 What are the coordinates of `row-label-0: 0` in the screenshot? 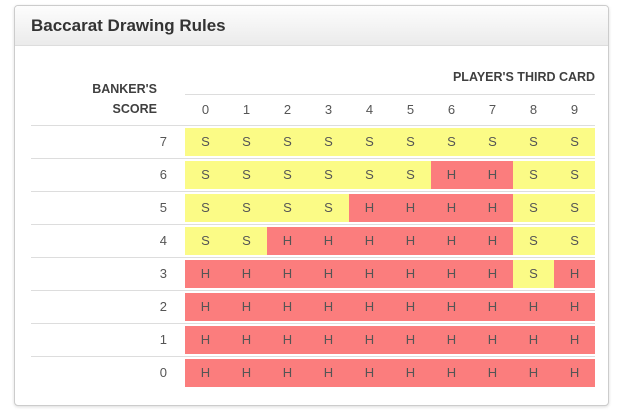 It's located at (108, 372).